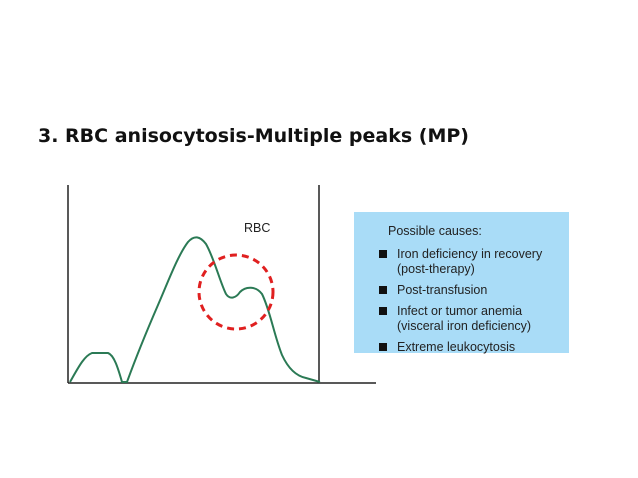 The width and height of the screenshot is (638, 478). What do you see at coordinates (257, 228) in the screenshot?
I see `curve-label: RBC` at bounding box center [257, 228].